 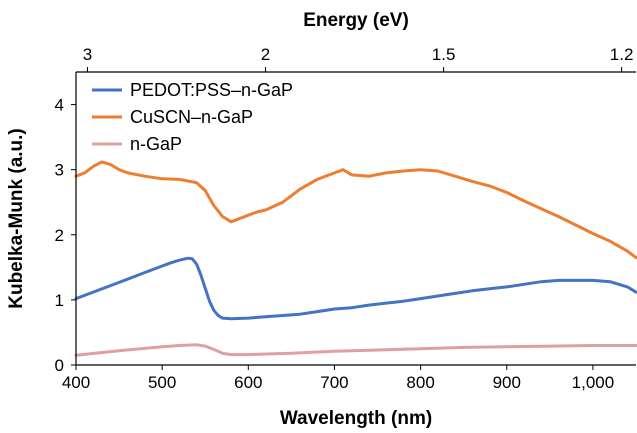 What do you see at coordinates (59, 105) in the screenshot?
I see `y-tick-label: 4` at bounding box center [59, 105].